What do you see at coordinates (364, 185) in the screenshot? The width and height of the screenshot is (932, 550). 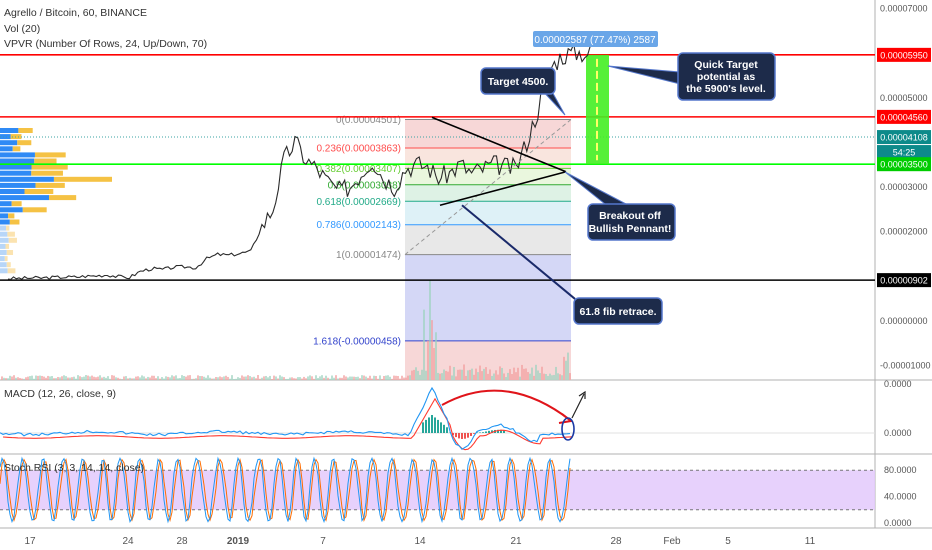 I see `fib-level-label: 0.5(0.00003038)` at bounding box center [364, 185].